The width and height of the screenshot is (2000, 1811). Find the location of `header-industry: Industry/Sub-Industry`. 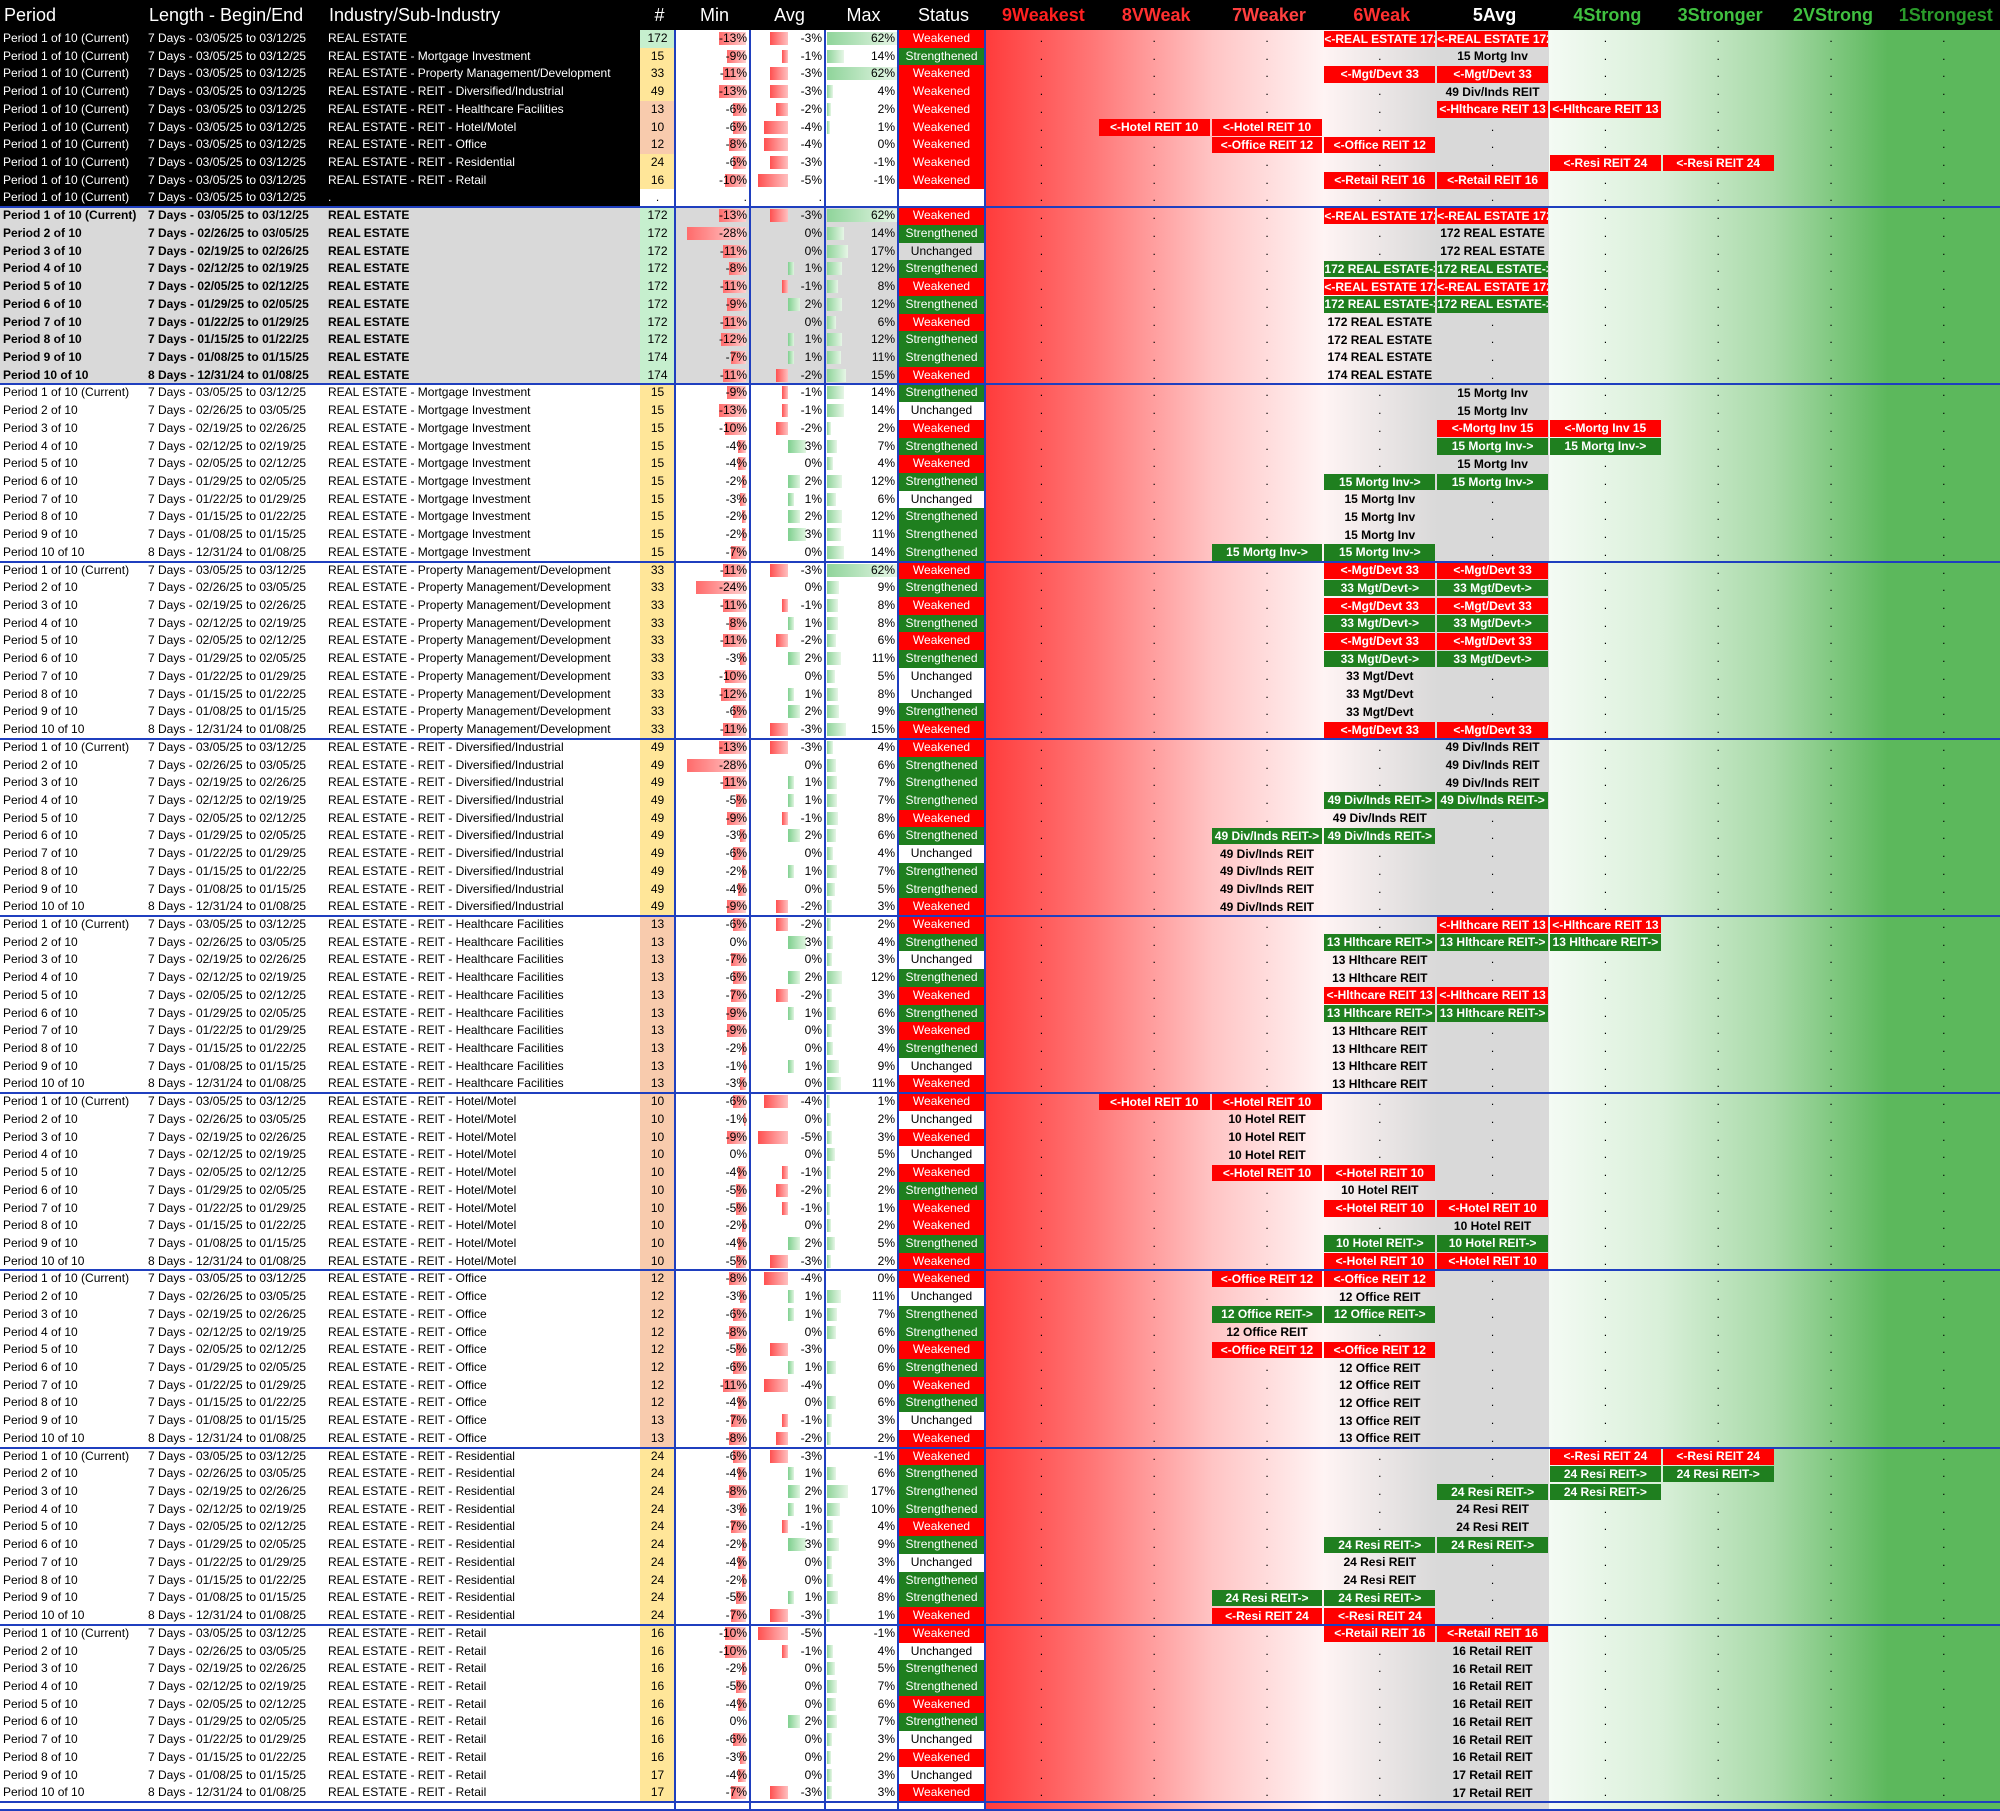

header-industry: Industry/Sub-Industry is located at coordinates (482, 15).